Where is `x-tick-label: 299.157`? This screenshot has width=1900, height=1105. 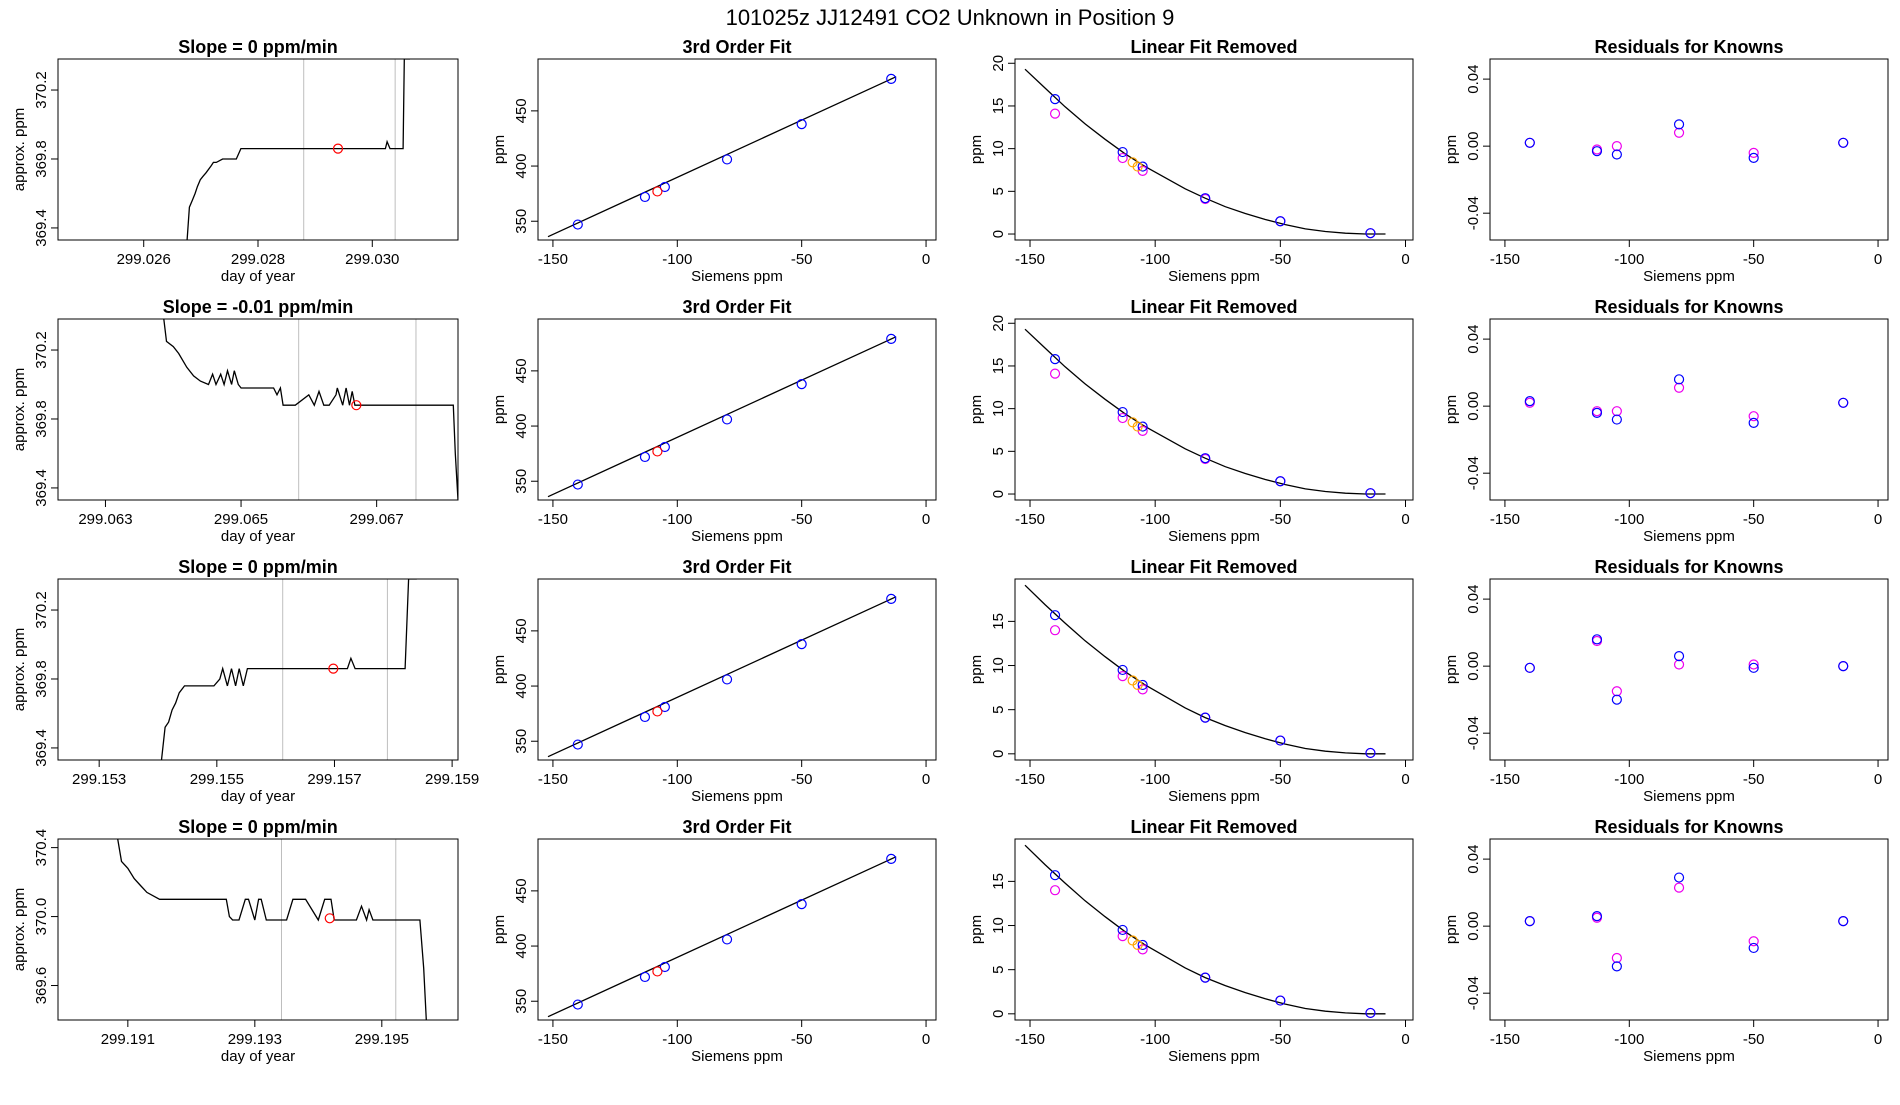 x-tick-label: 299.157 is located at coordinates (334, 779).